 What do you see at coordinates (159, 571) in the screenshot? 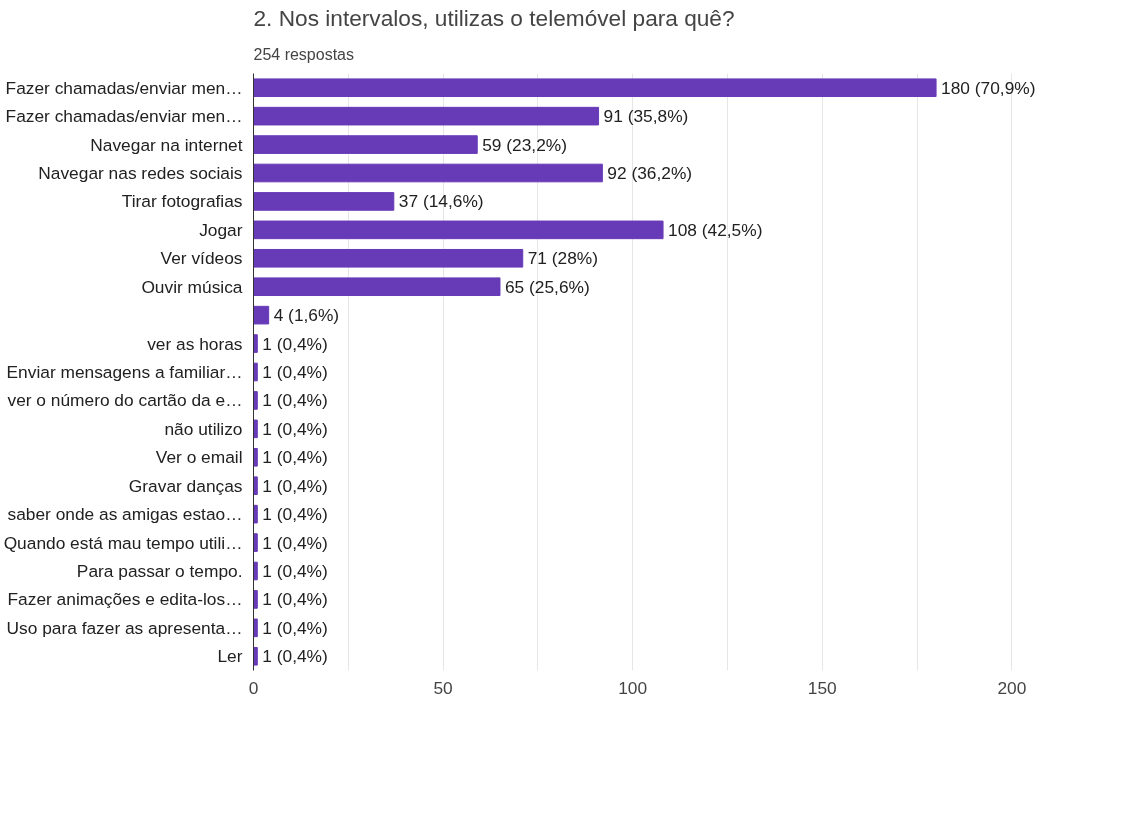
I see `y-tick-label: Para passar o tempo.` at bounding box center [159, 571].